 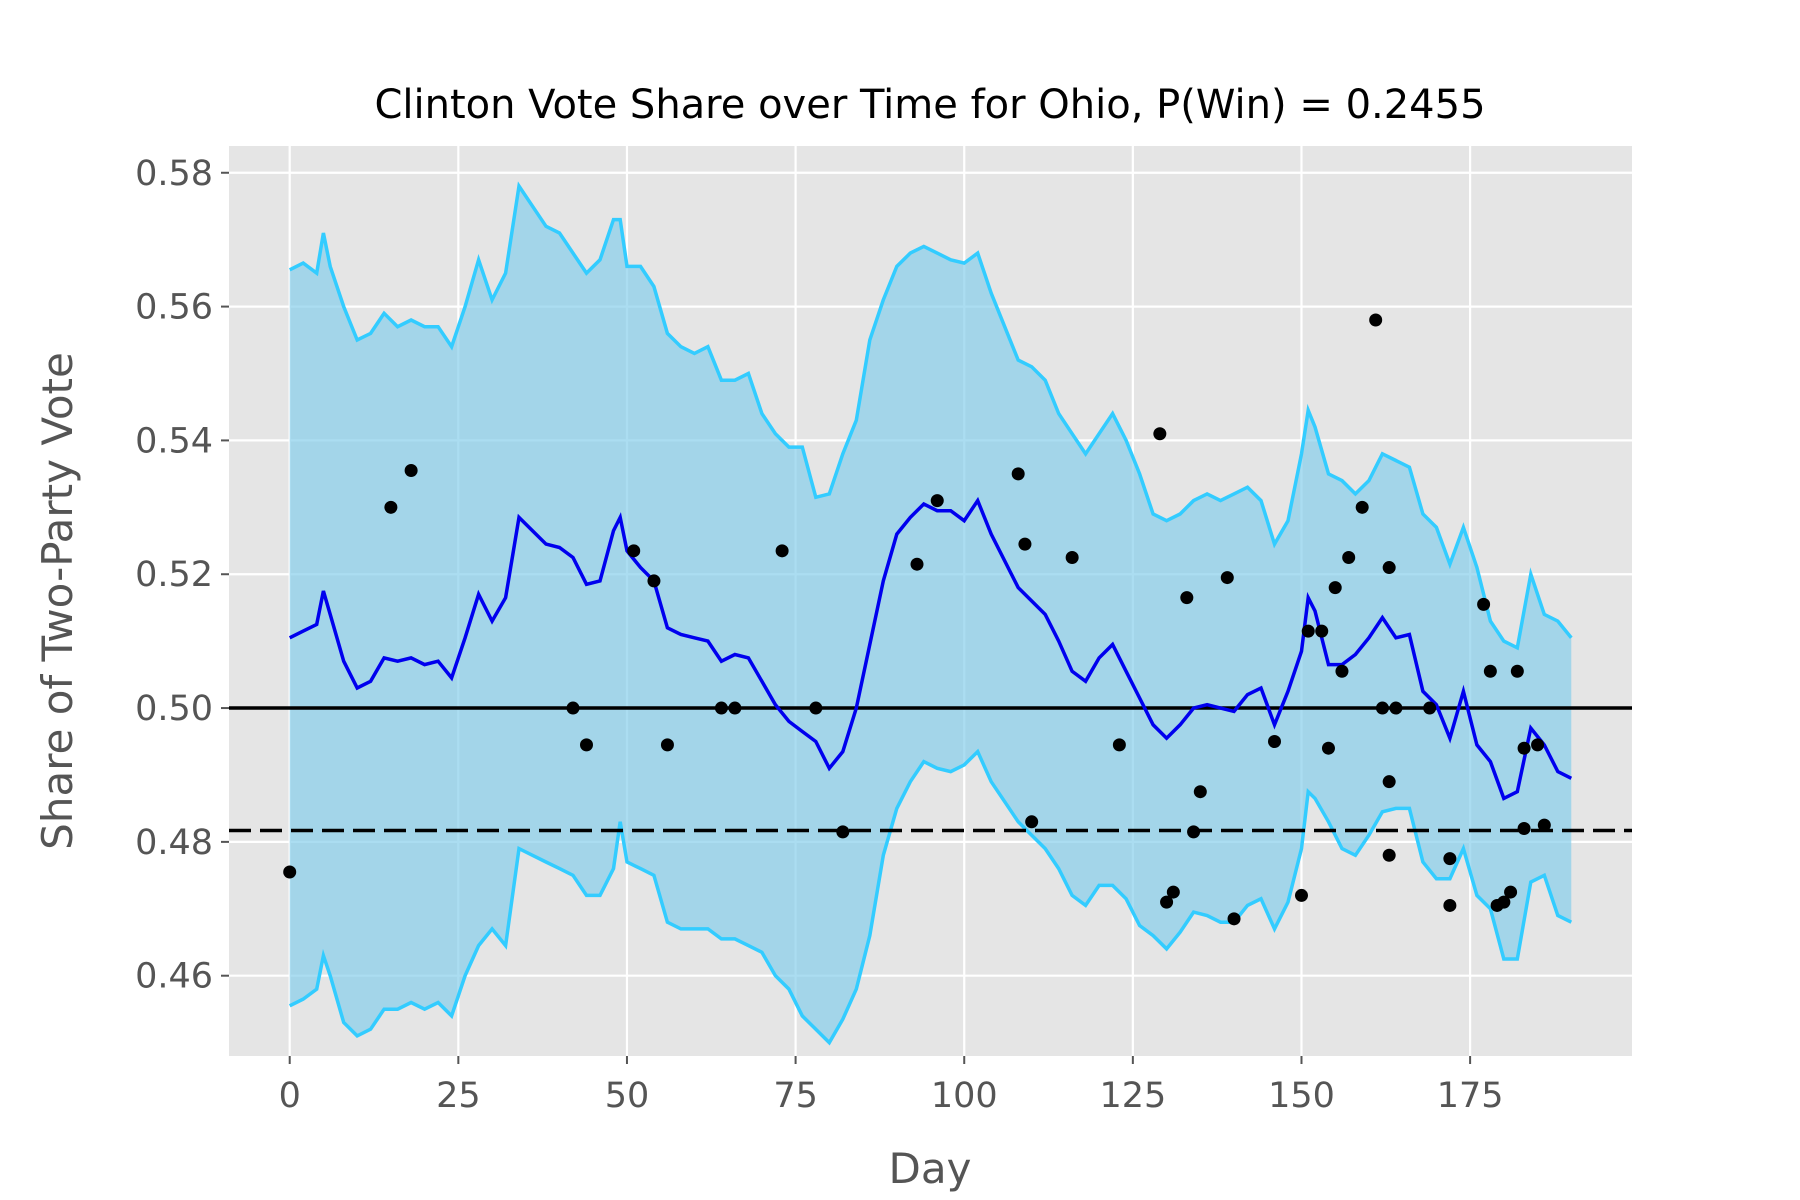 I want to click on y-tick-label: 0.52, so click(x=174, y=575).